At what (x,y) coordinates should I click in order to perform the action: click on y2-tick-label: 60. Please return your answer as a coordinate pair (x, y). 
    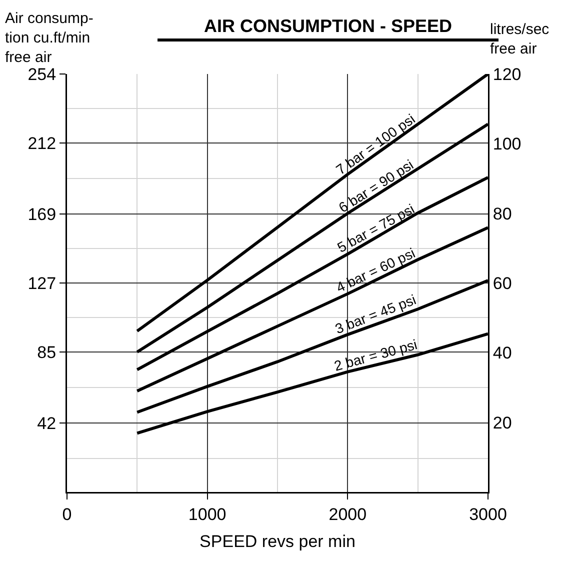
    Looking at the image, I should click on (502, 283).